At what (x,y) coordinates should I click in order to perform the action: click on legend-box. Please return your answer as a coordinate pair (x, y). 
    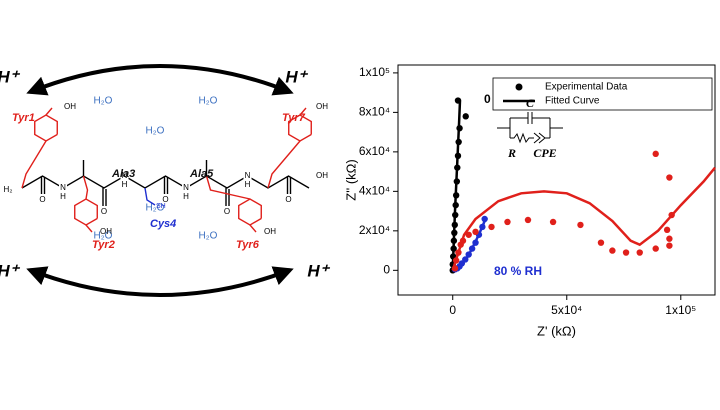
    Looking at the image, I should click on (602, 94).